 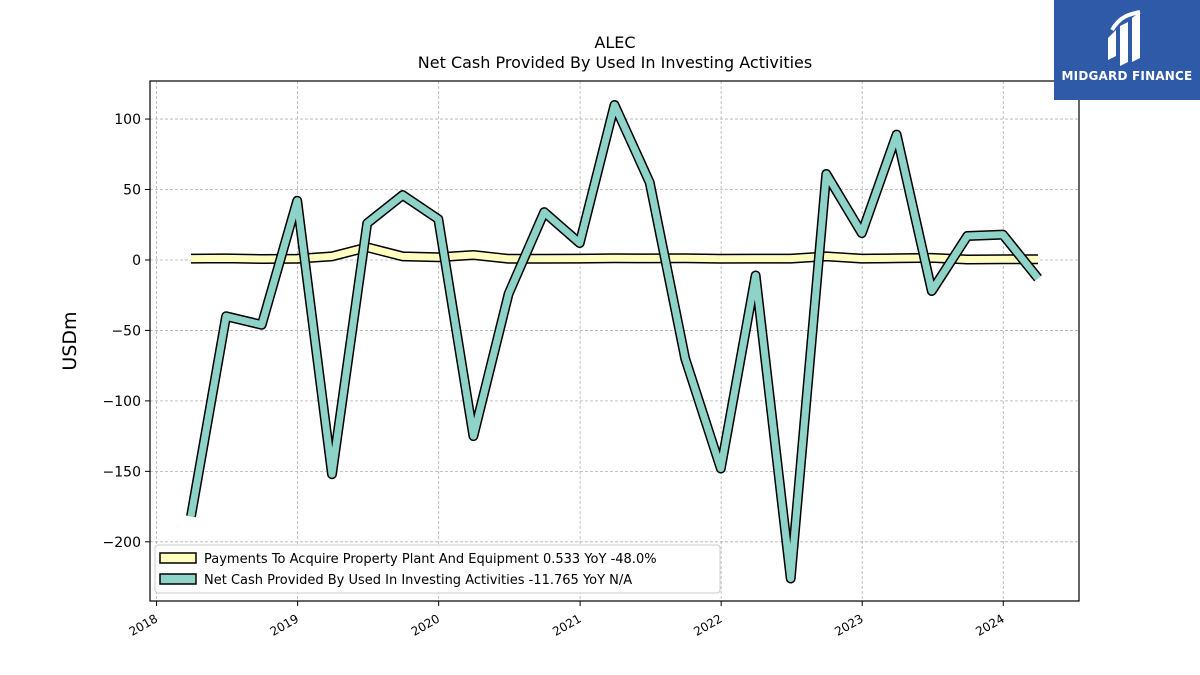 What do you see at coordinates (136, 261) in the screenshot?
I see `y-tick-label: 0` at bounding box center [136, 261].